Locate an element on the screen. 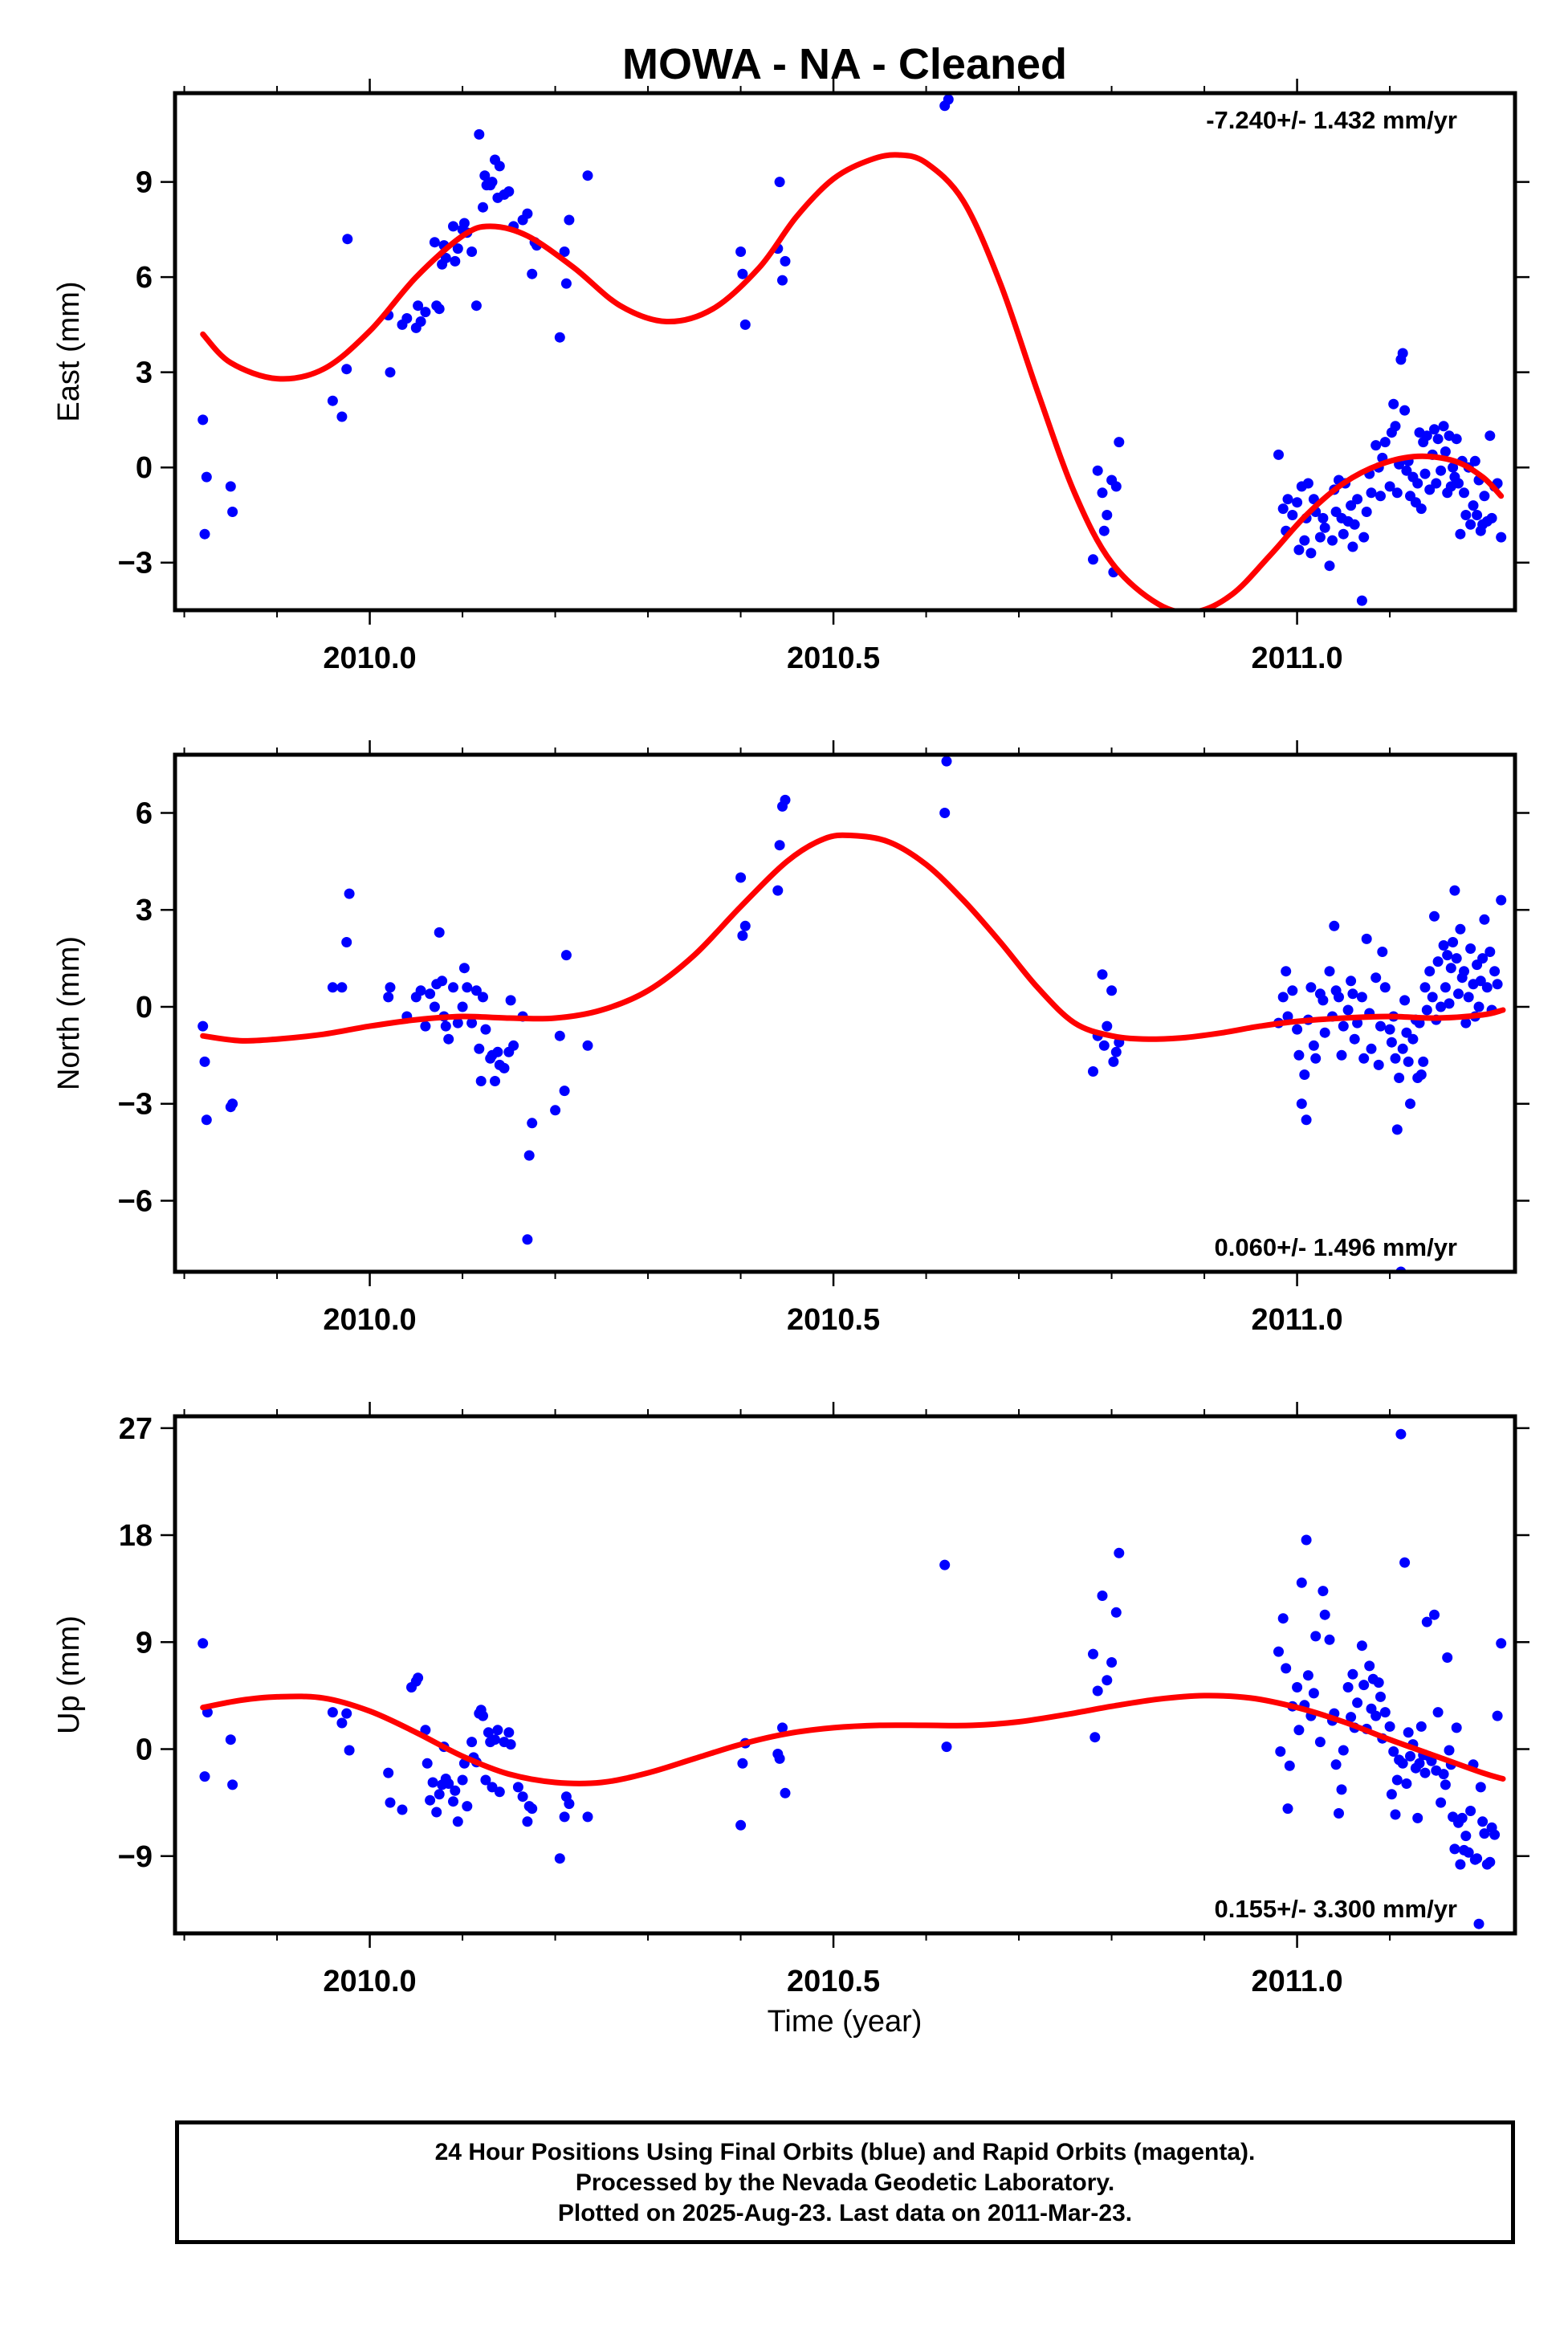 Image resolution: width=1568 pixels, height=2330 pixels. x-axis-label: Time (year) is located at coordinates (845, 2022).